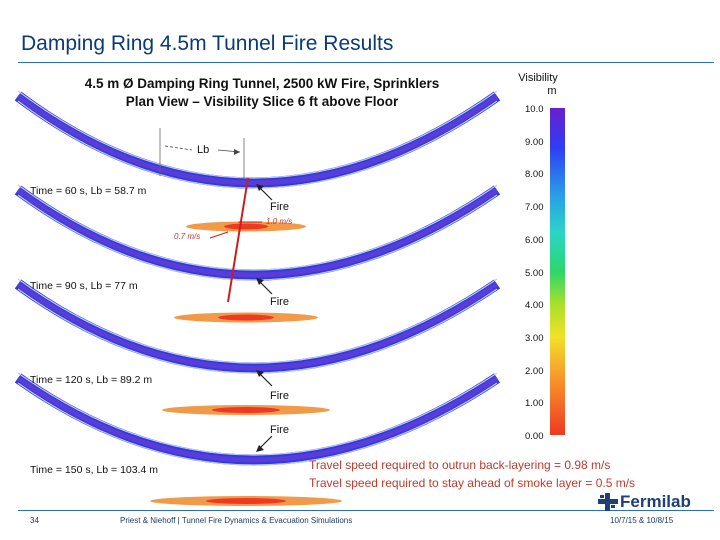 This screenshot has width=720, height=540. I want to click on panel-caption-1: Time = 60 s, Lb = 58.7 m, so click(88, 191).